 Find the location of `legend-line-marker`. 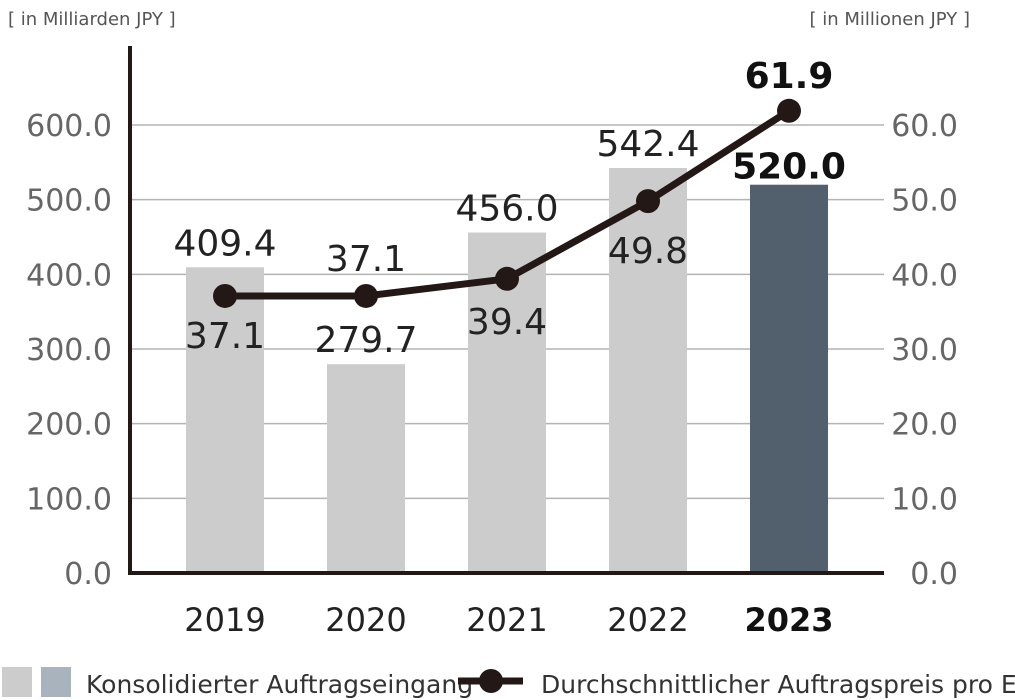

legend-line-marker is located at coordinates (491, 681).